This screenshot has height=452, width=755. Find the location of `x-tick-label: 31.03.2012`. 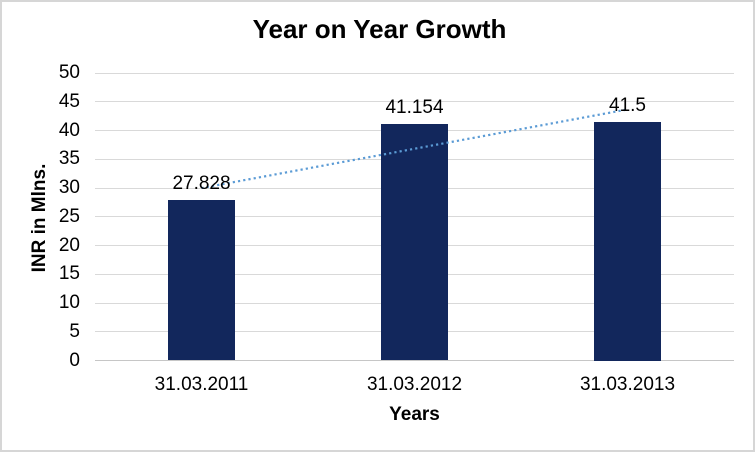

x-tick-label: 31.03.2012 is located at coordinates (414, 384).